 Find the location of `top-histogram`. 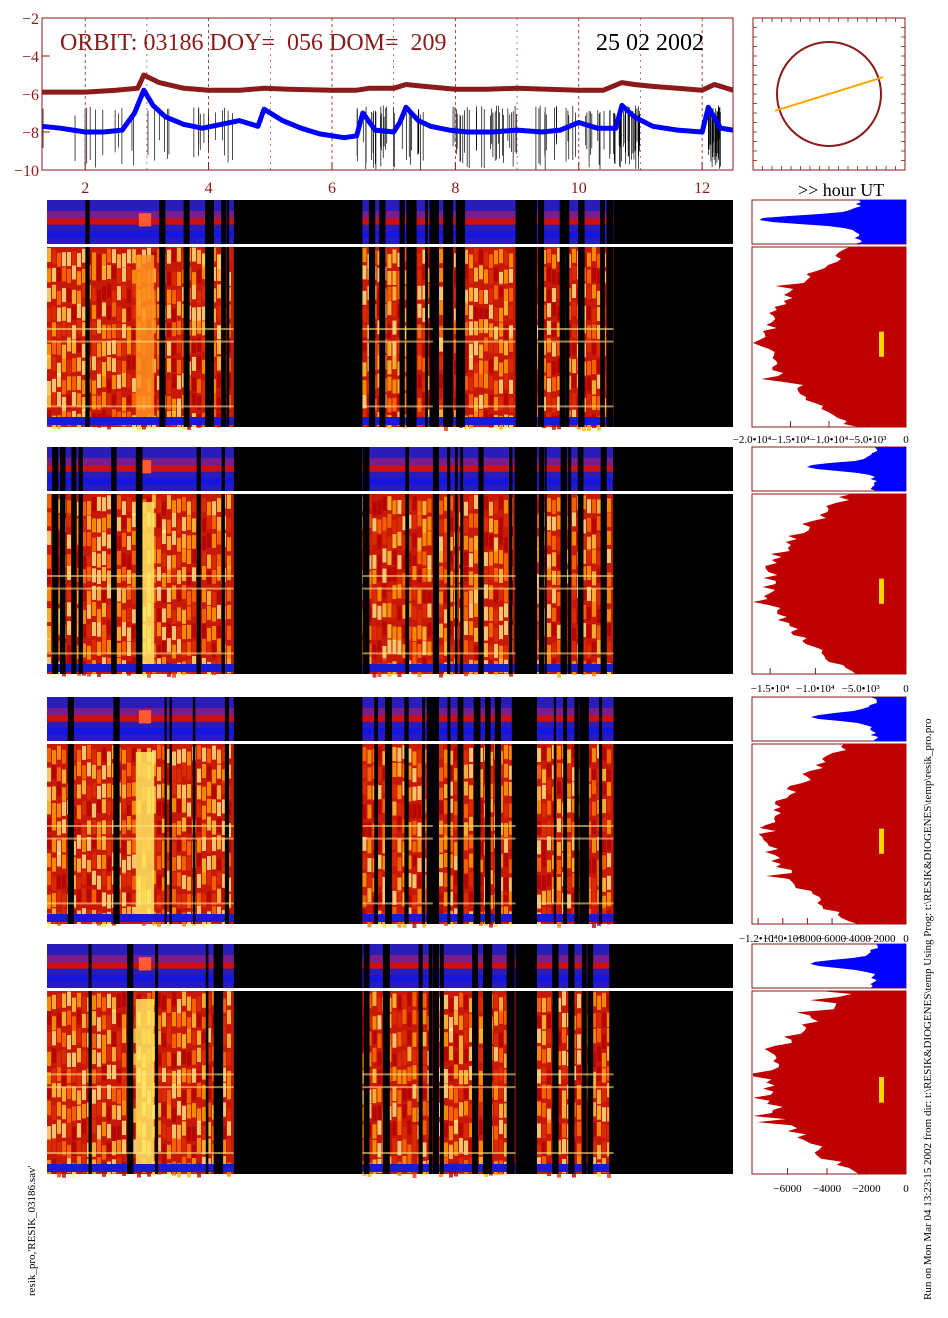

top-histogram is located at coordinates (832, 222).